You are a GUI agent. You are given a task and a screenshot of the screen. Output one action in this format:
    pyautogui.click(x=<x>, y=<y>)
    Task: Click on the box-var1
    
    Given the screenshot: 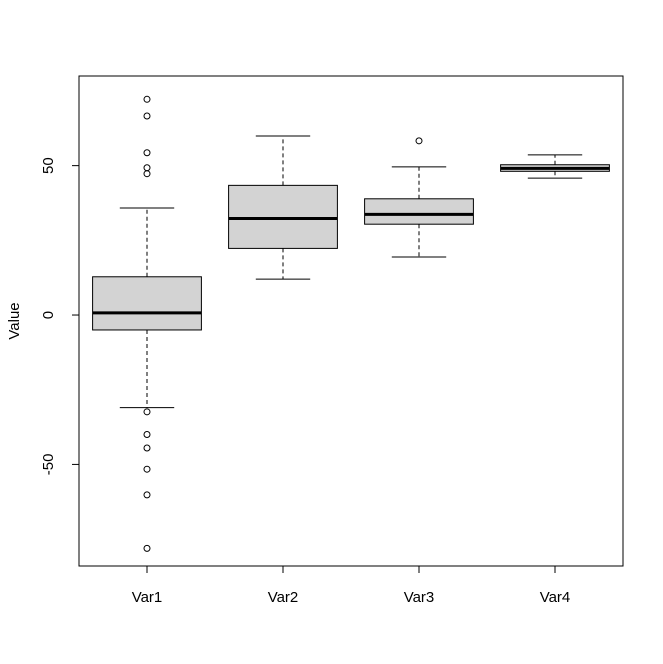 What is the action you would take?
    pyautogui.click(x=147, y=323)
    